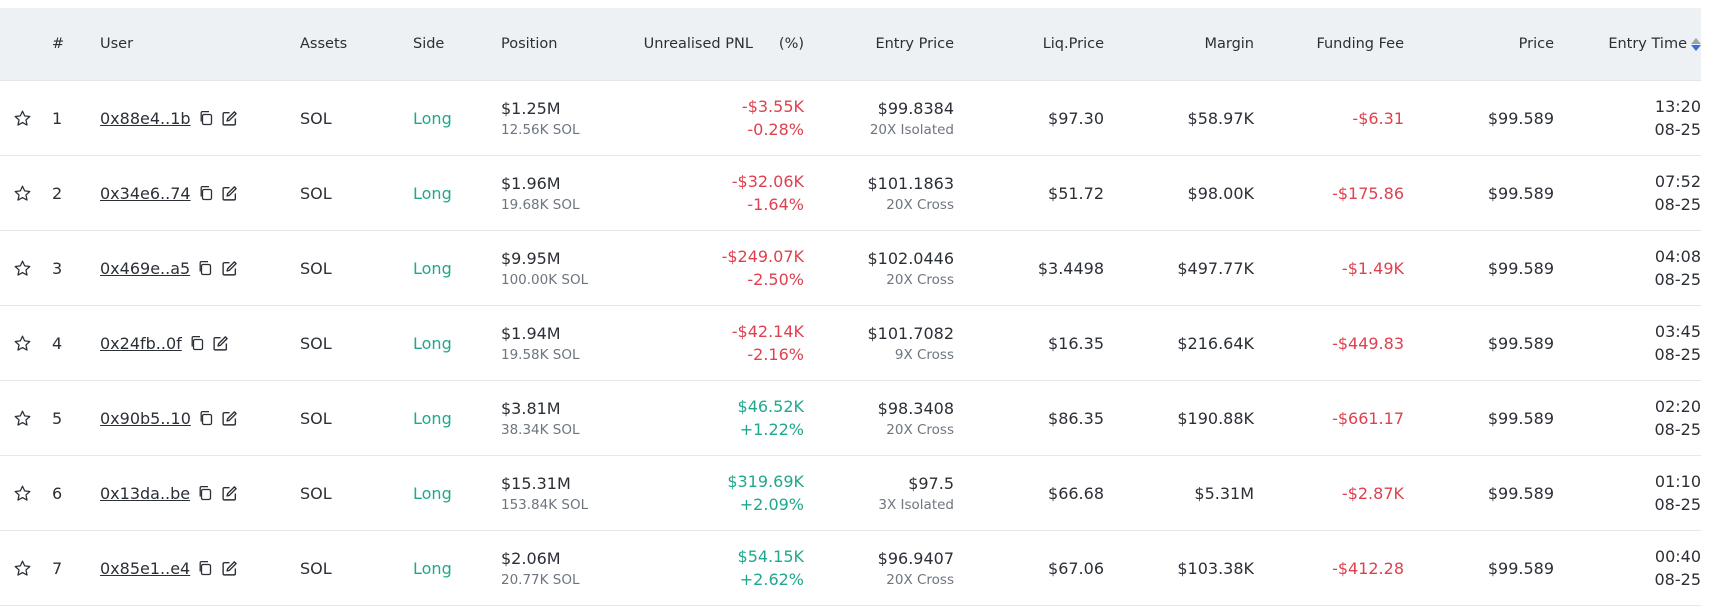 This screenshot has height=606, width=1717. I want to click on user-address-link: 0x90b5..10, so click(145, 418).